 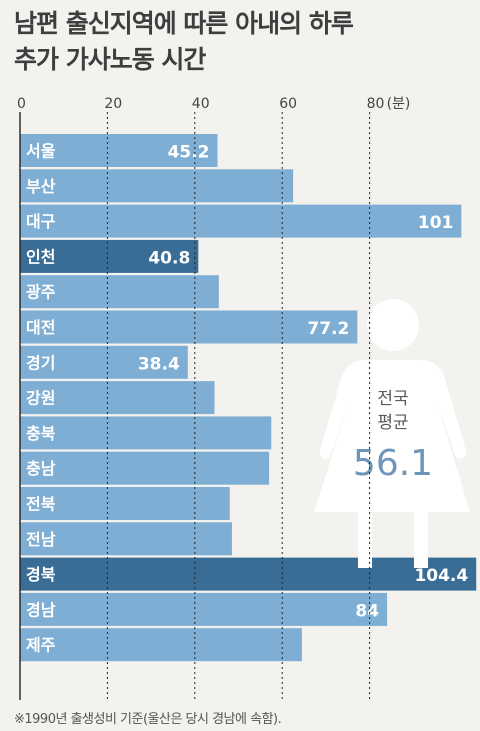 I want to click on x-tick-label: 80, so click(x=376, y=104).